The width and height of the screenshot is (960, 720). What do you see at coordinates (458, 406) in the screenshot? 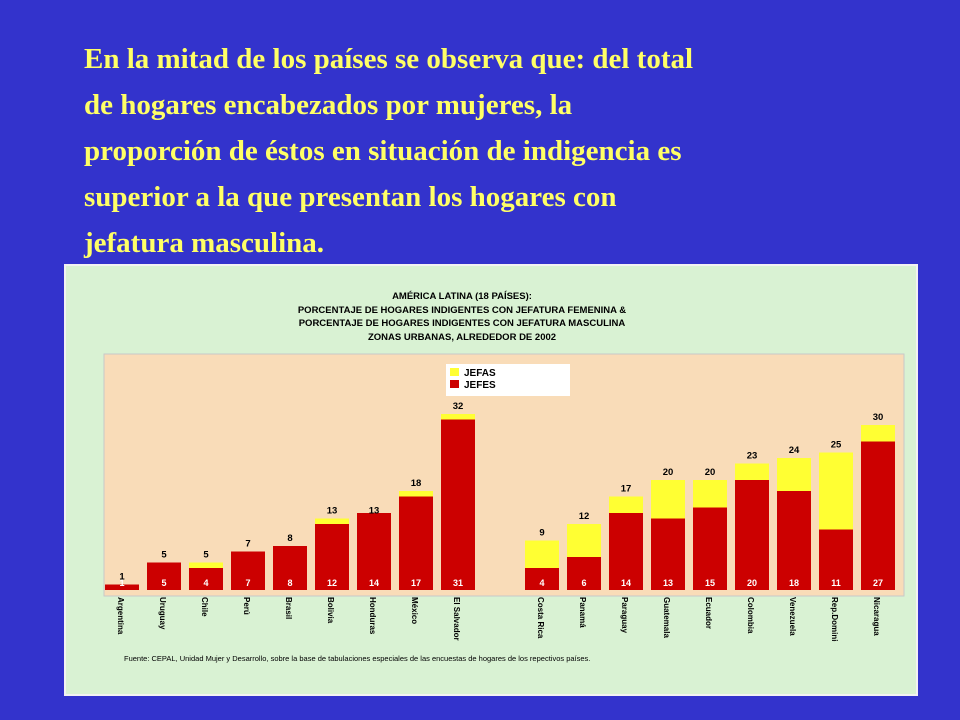
I see `data-label-jefas: 32` at bounding box center [458, 406].